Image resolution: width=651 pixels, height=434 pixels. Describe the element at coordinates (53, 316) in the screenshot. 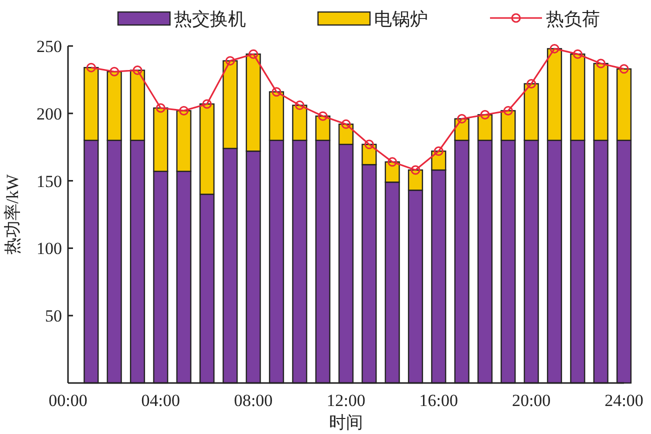

I see `y-tick-label: 50` at that location.